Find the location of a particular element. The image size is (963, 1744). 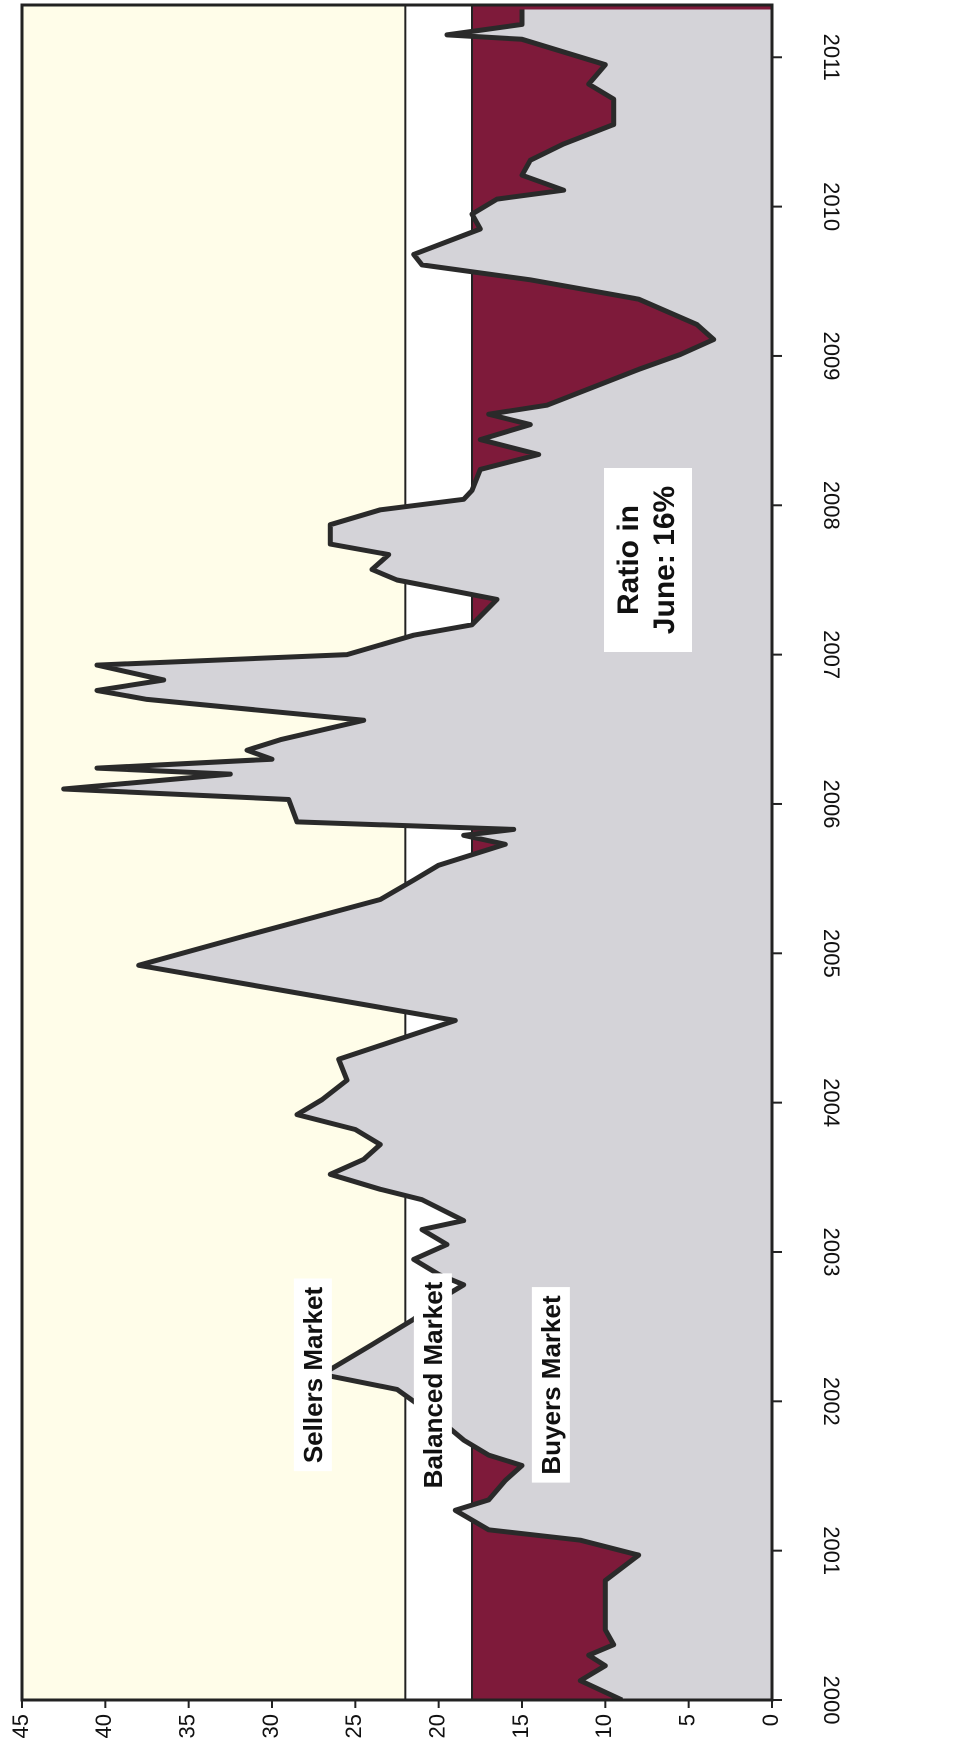

y-tick-label: 30 is located at coordinates (270, 1726).